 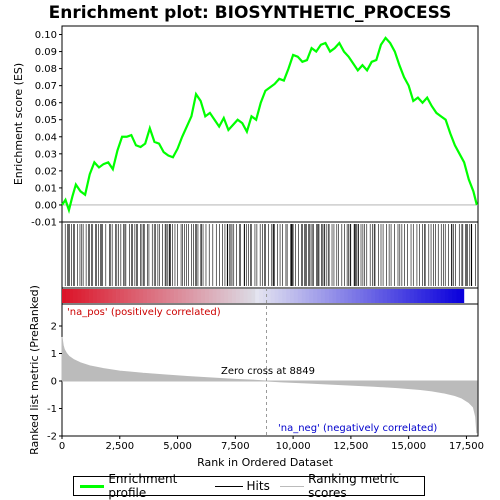 What do you see at coordinates (265, 462) in the screenshot?
I see `x-axis-label: Rank in Ordered Dataset` at bounding box center [265, 462].